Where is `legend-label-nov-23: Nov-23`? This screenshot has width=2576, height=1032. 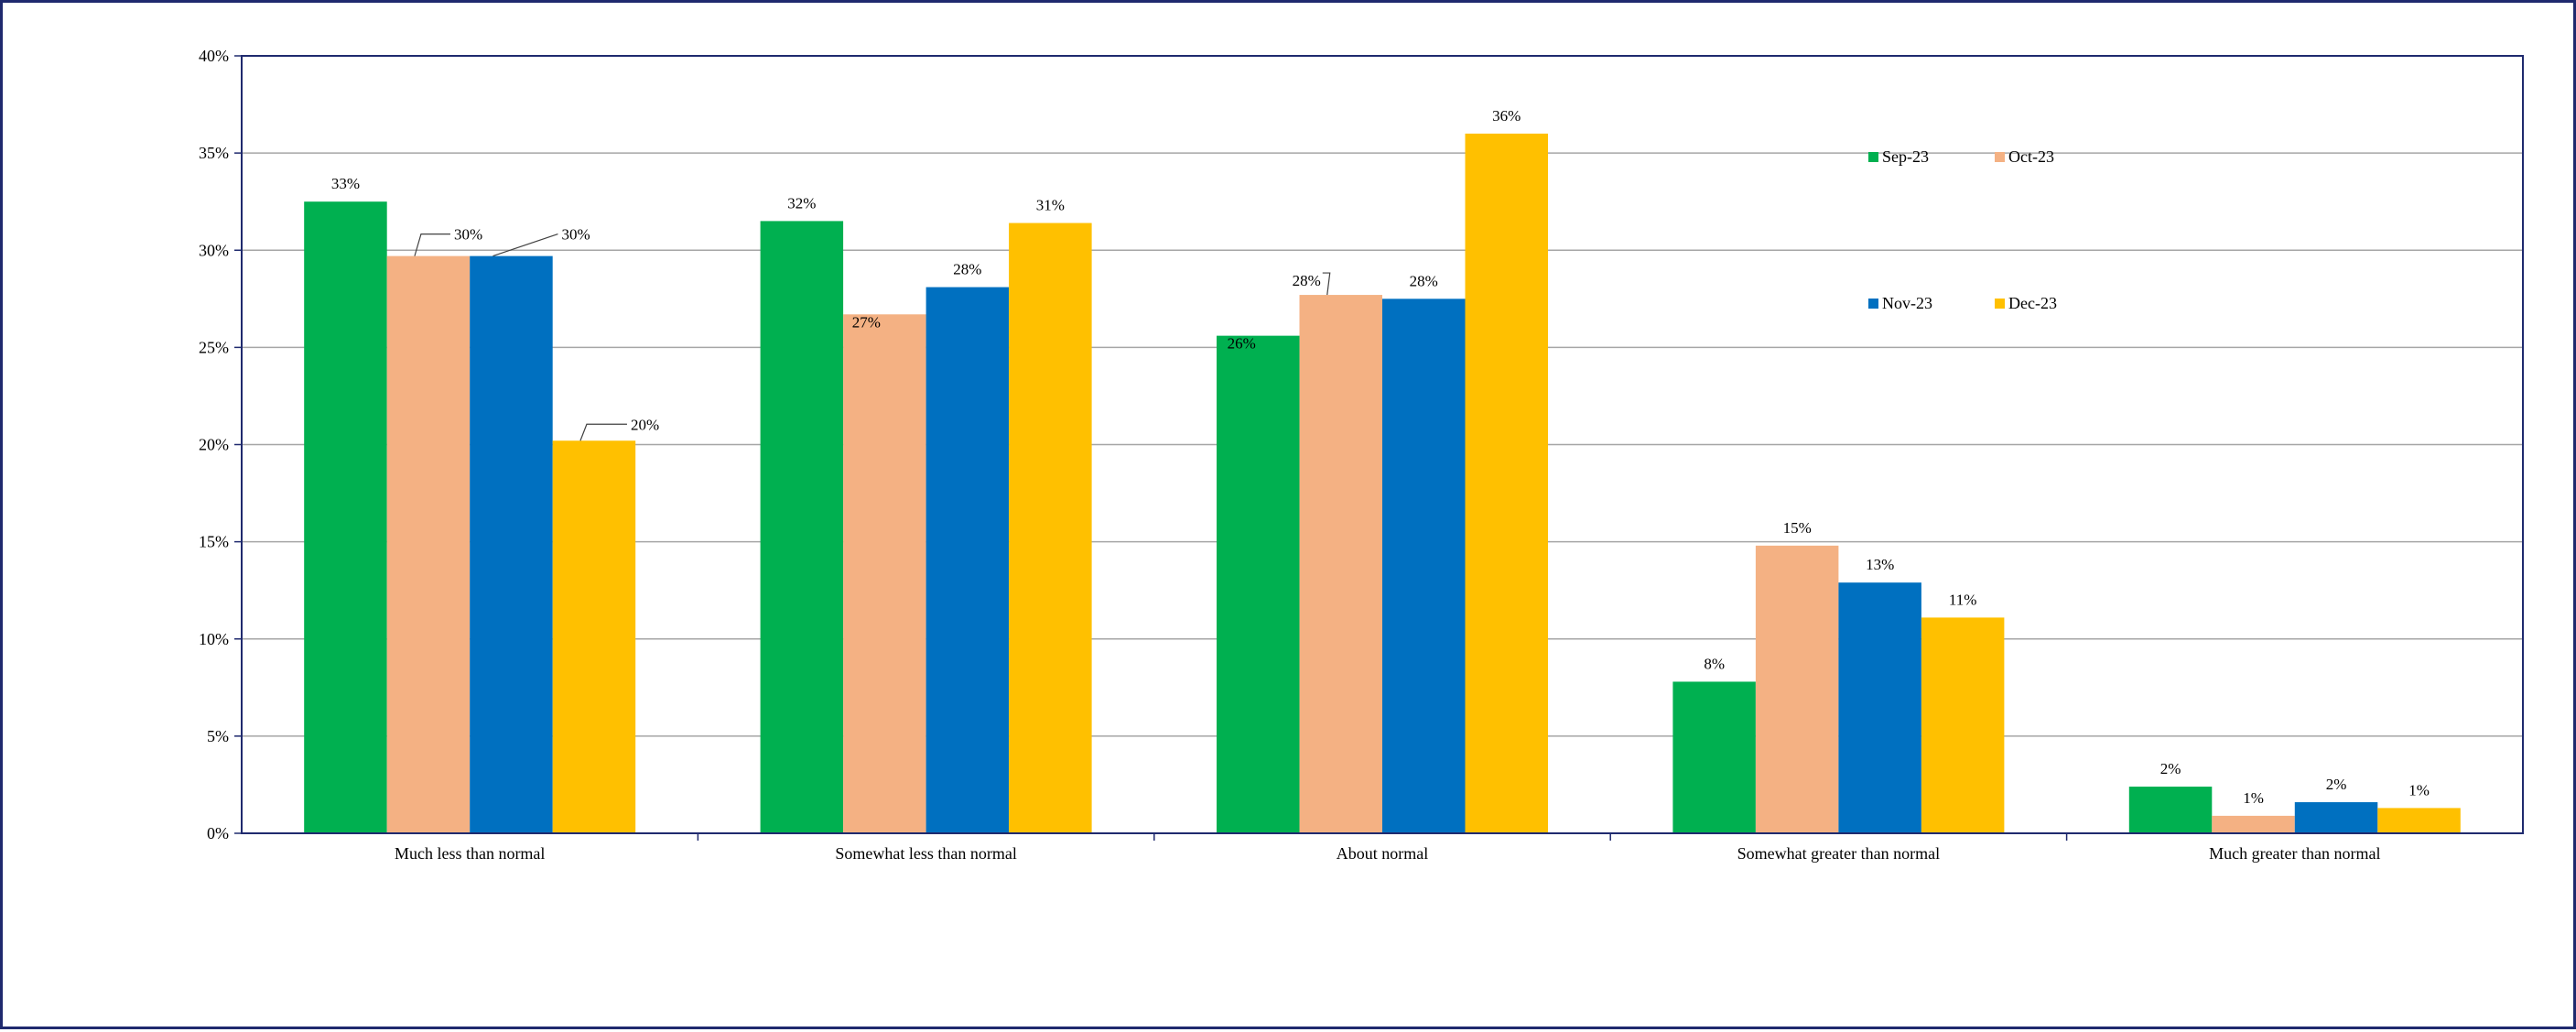
legend-label-nov-23: Nov-23 is located at coordinates (1907, 303).